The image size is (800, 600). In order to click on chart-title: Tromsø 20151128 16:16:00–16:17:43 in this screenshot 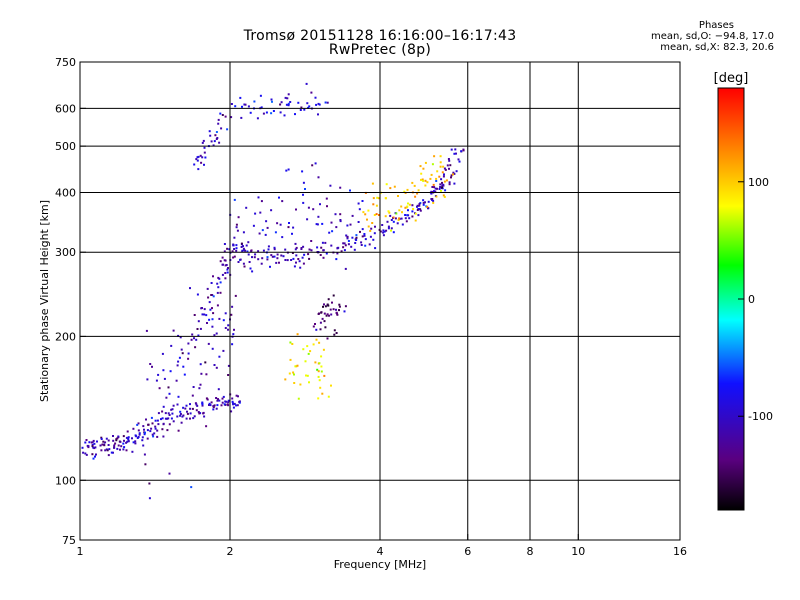, I will do `click(380, 36)`.